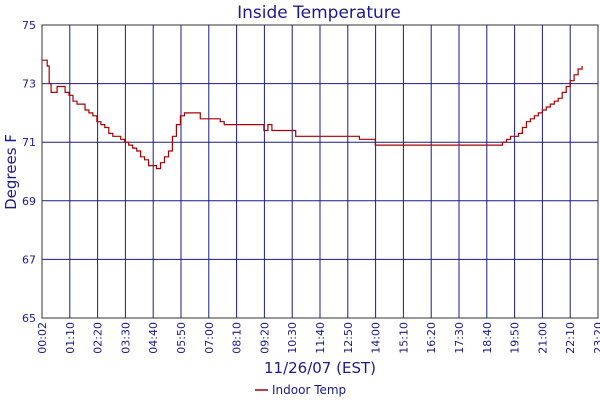 The height and width of the screenshot is (400, 600). I want to click on x-tick-label: 11:40, so click(320, 338).